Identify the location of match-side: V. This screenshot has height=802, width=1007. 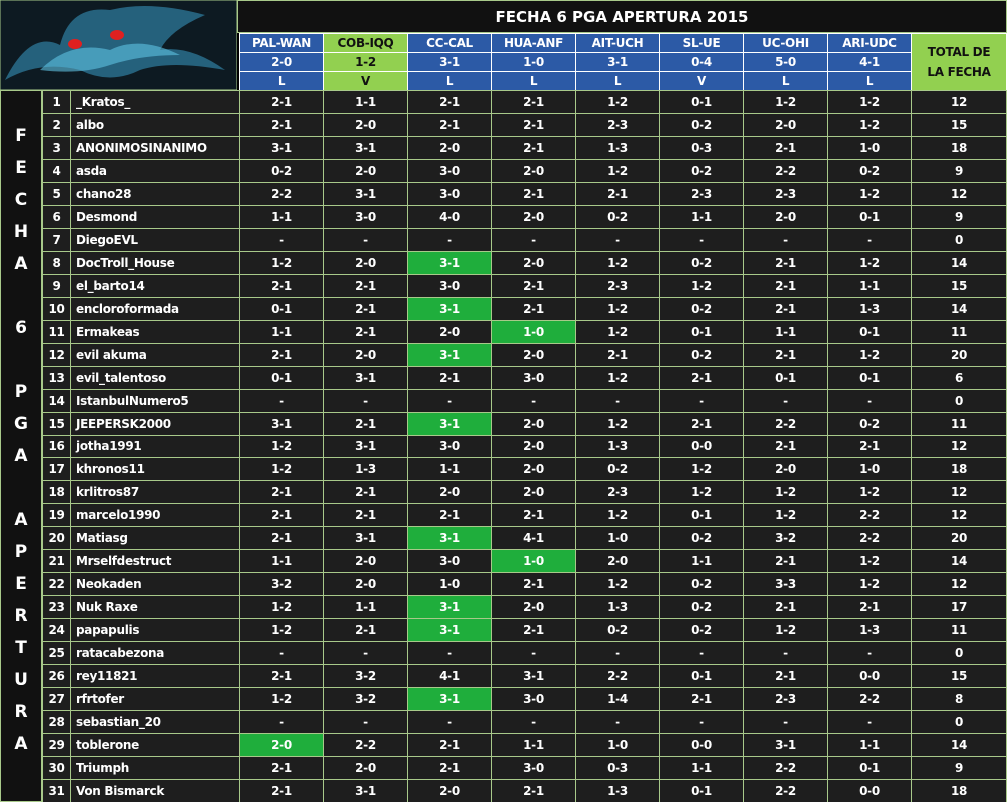
(365, 81).